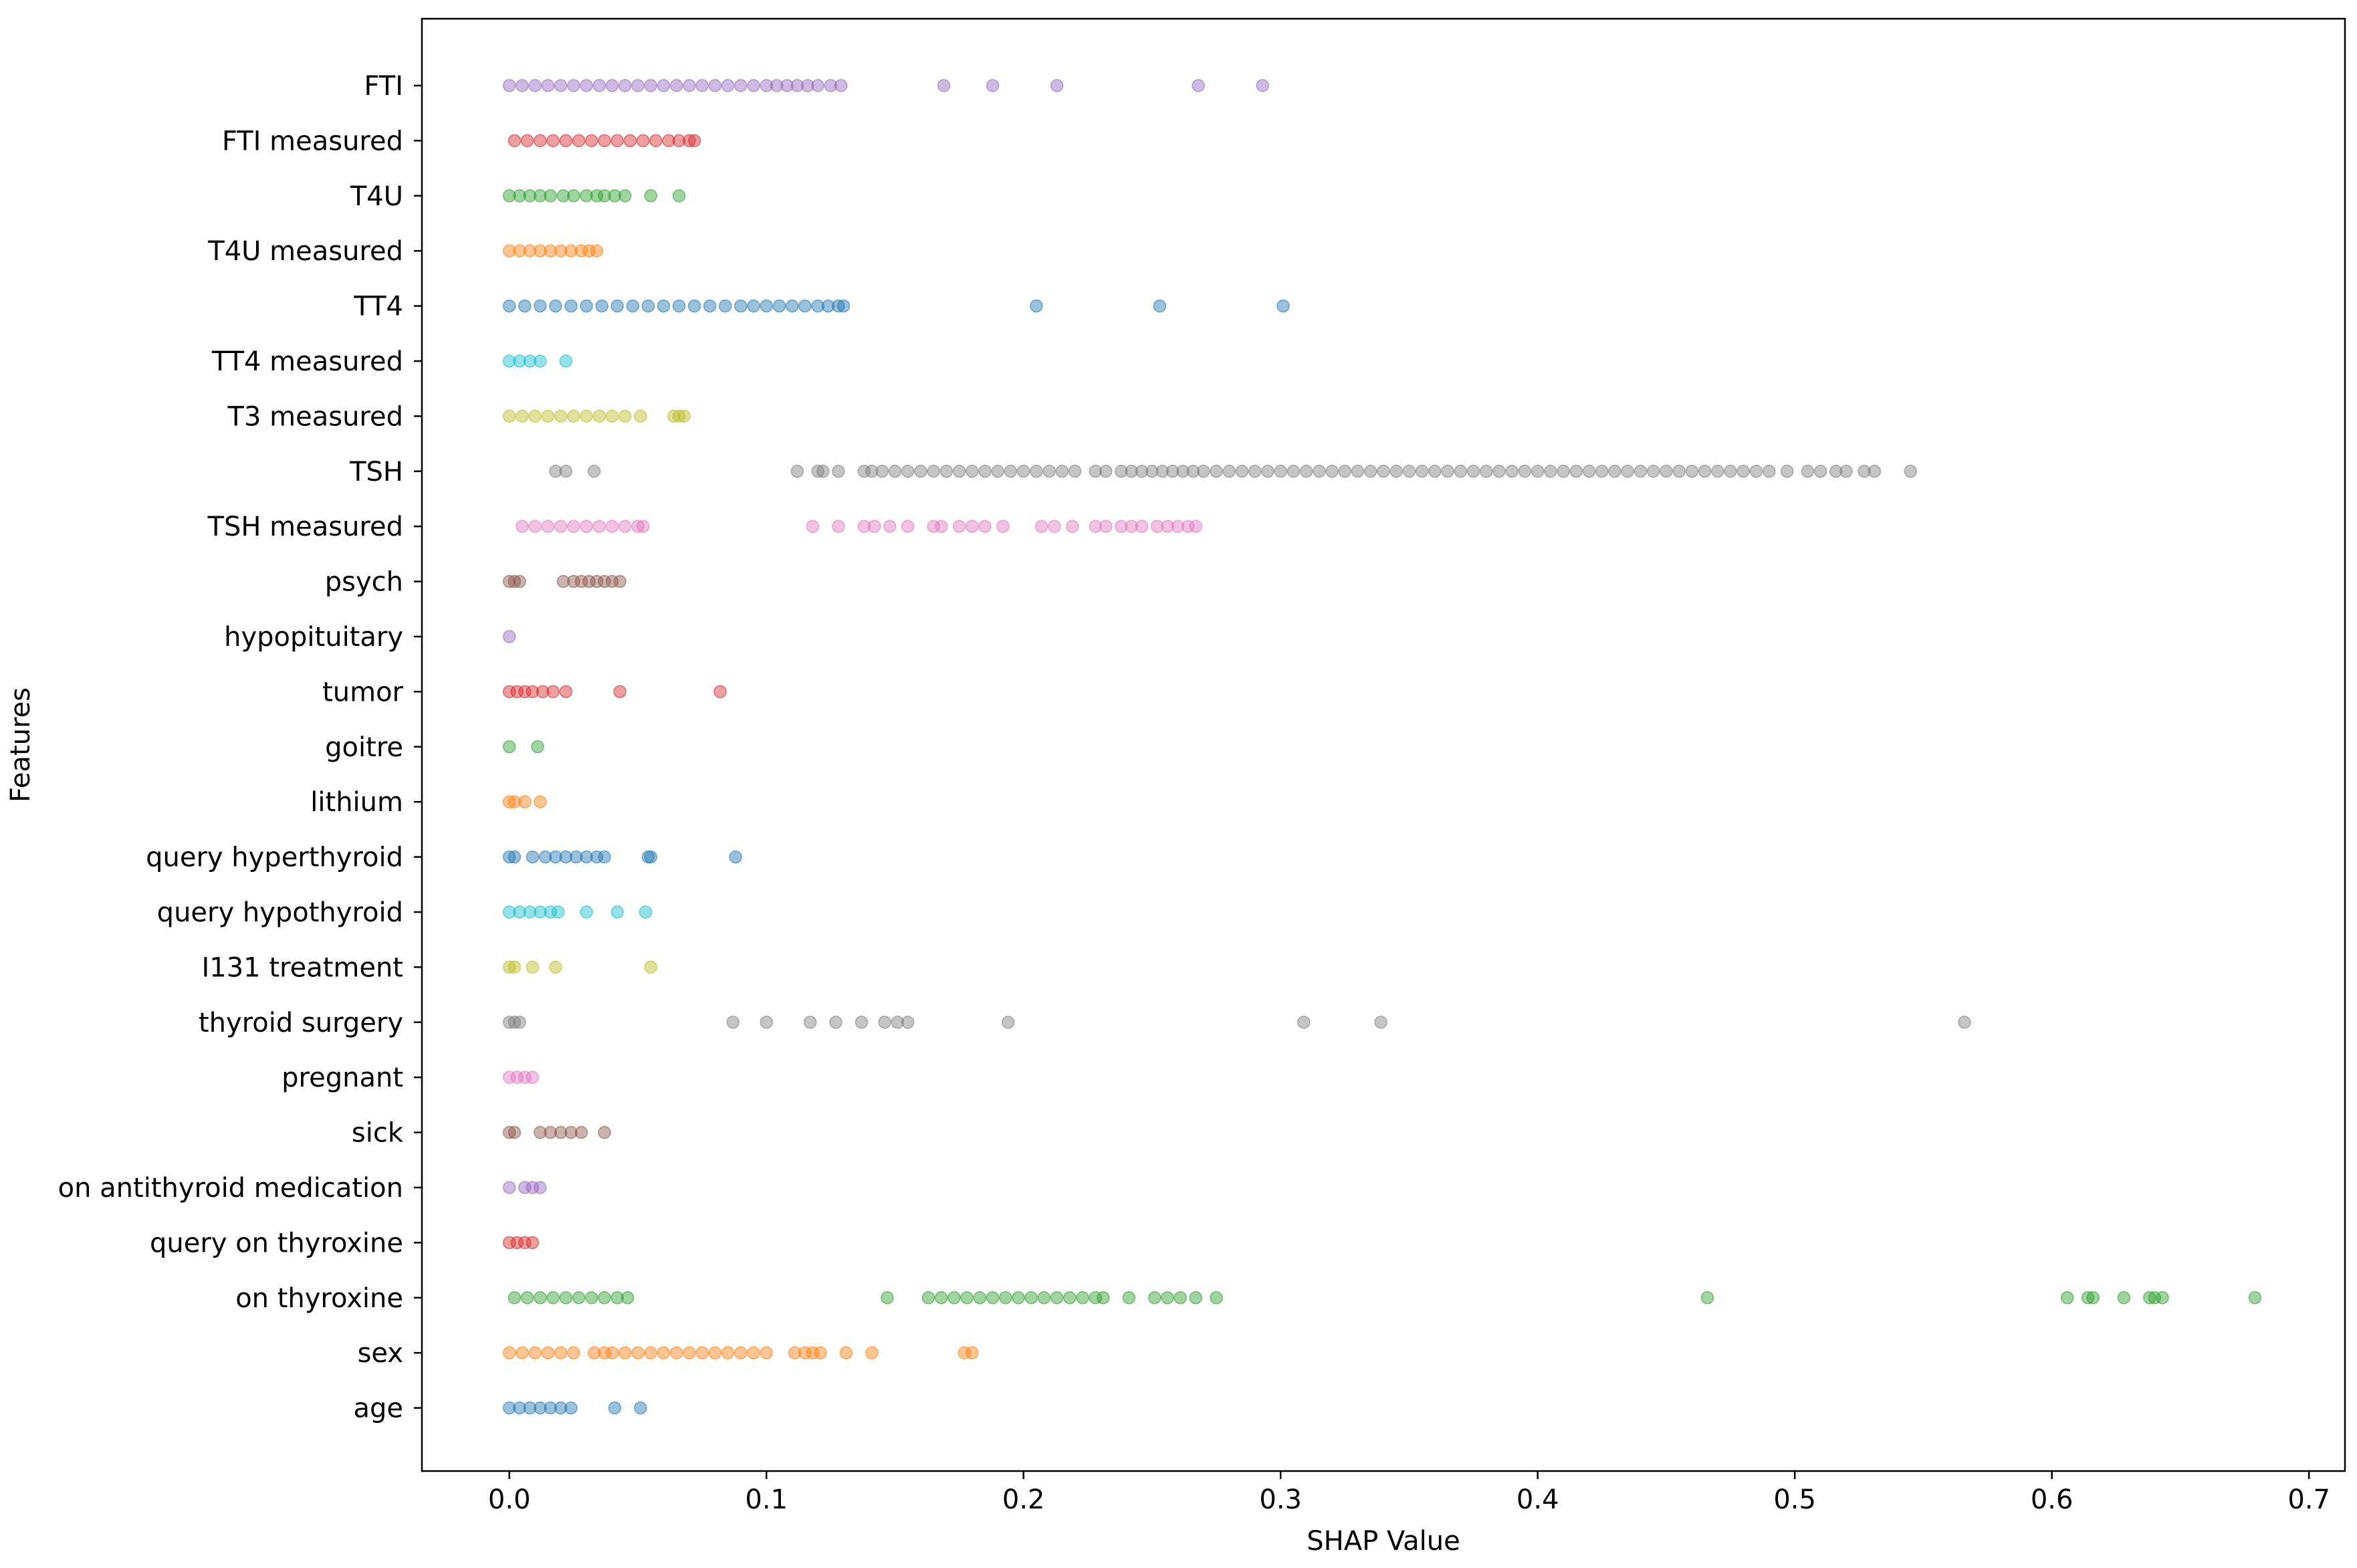 Image resolution: width=2357 pixels, height=1568 pixels. I want to click on y-axis-title: Features, so click(21, 744).